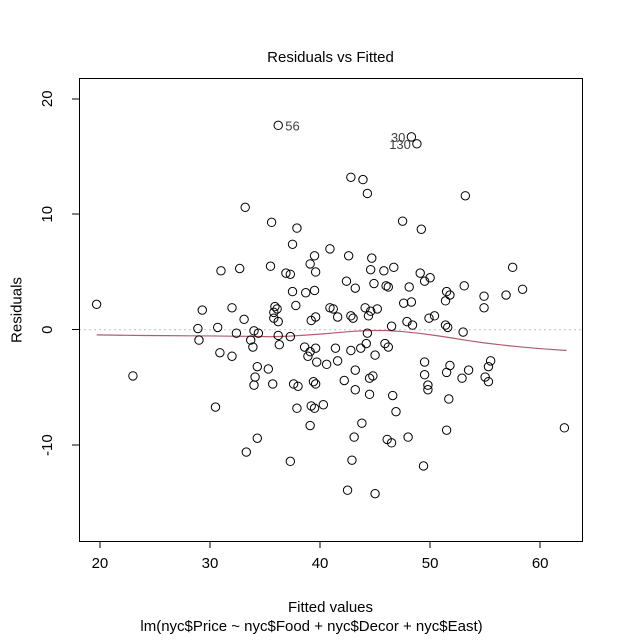 This screenshot has width=623, height=640. What do you see at coordinates (331, 340) in the screenshot?
I see `smooth-line` at bounding box center [331, 340].